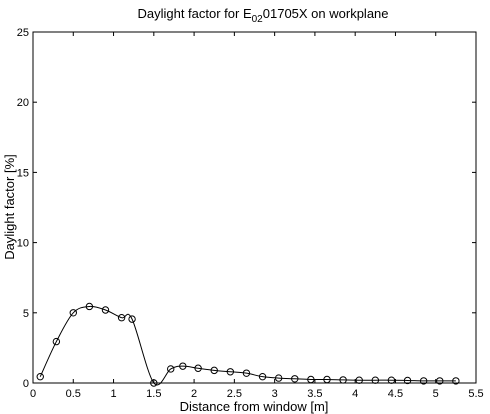 The height and width of the screenshot is (414, 490). Describe the element at coordinates (275, 394) in the screenshot. I see `x-tick-label: 3` at that location.